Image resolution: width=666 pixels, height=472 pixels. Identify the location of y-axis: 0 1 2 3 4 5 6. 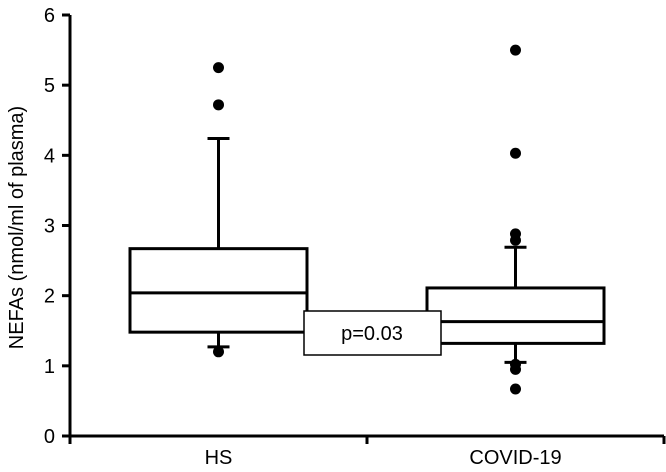
(58, 226).